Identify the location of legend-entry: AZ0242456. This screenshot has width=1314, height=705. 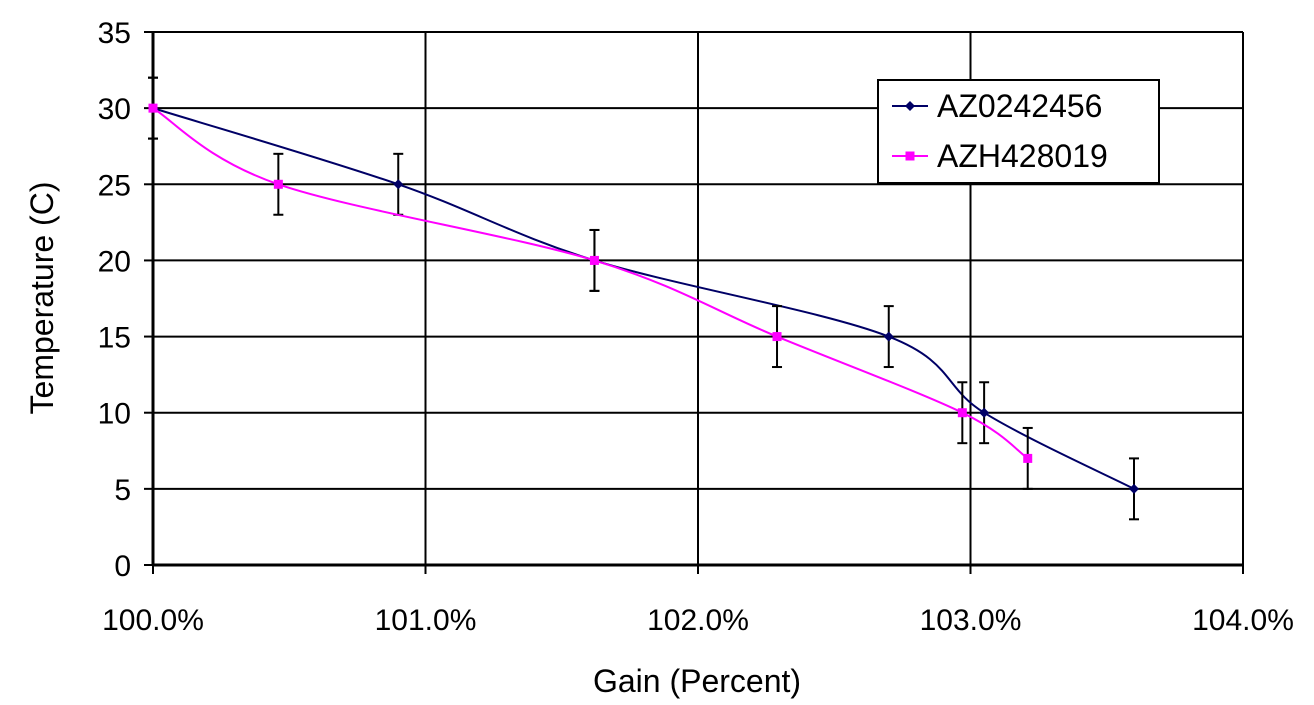
(997, 106).